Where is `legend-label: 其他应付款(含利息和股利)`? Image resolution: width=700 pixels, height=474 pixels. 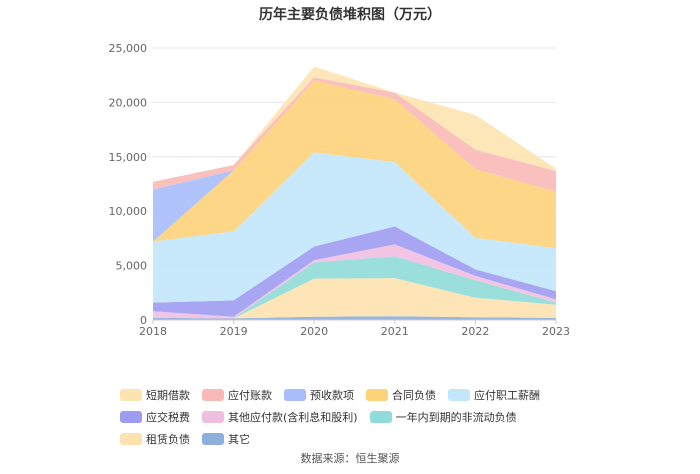 legend-label: 其他应付款(含利息和股利) is located at coordinates (293, 417).